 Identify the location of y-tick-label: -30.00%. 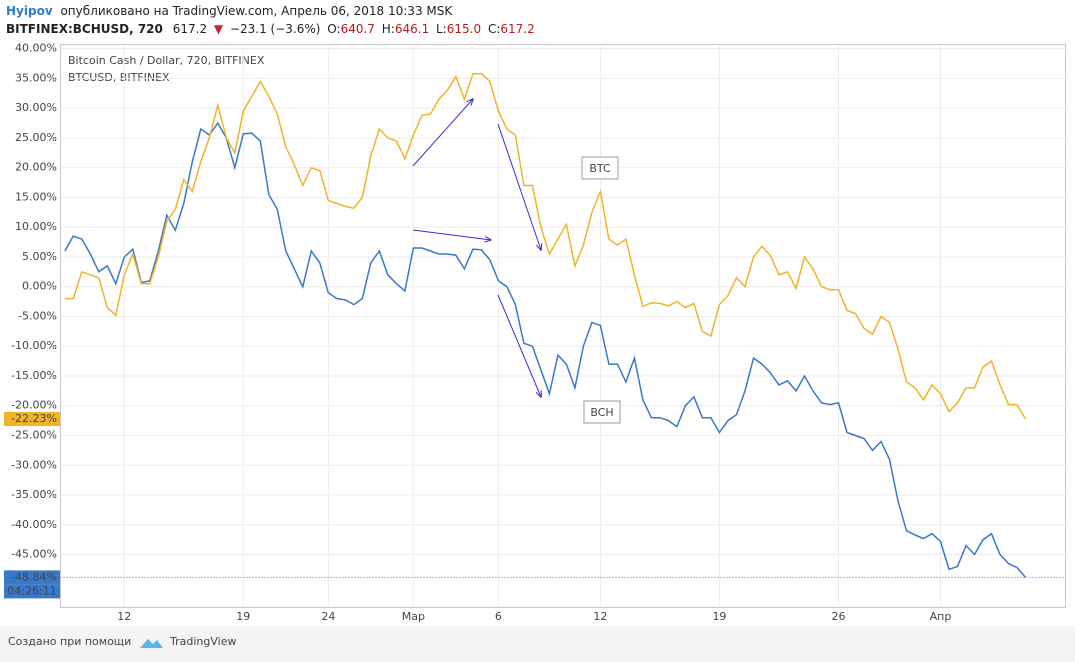
(34, 464).